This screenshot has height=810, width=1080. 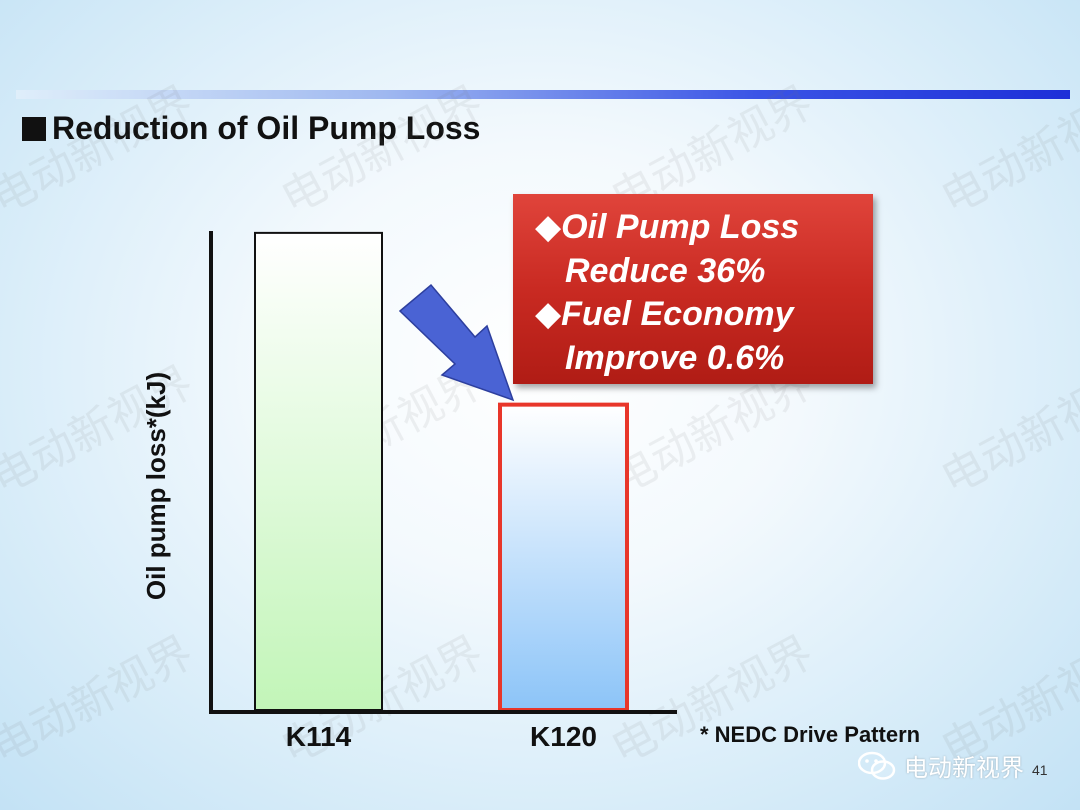 What do you see at coordinates (877, 765) in the screenshot?
I see `wechat-icon` at bounding box center [877, 765].